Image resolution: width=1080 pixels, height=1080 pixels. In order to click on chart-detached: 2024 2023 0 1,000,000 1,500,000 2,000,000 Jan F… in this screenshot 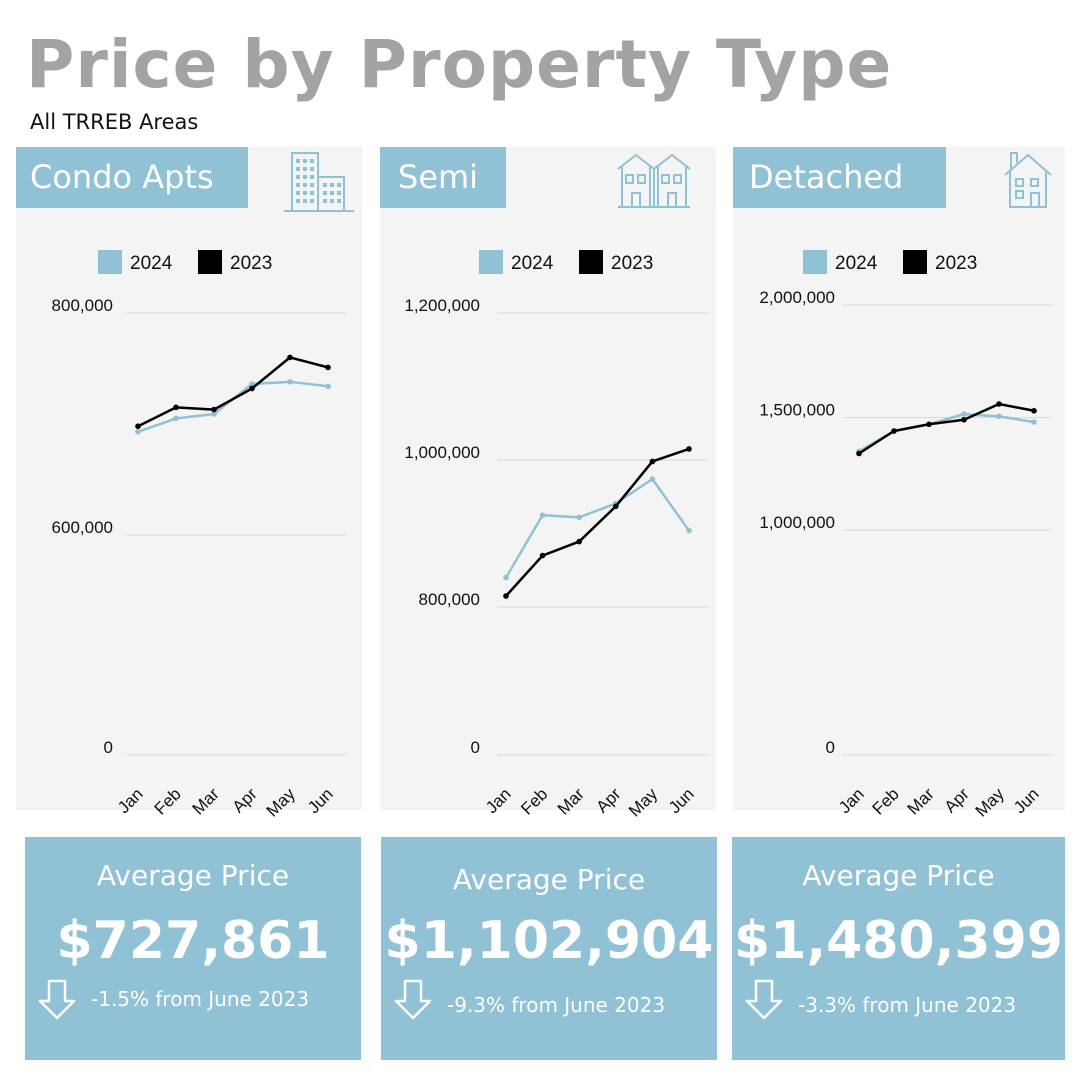, I will do `click(905, 535)`.